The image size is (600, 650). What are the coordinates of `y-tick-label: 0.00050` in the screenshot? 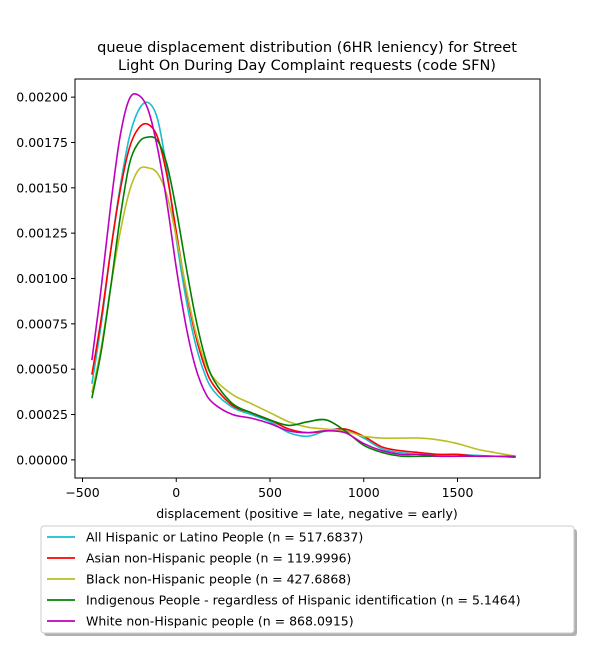 It's located at (42, 369).